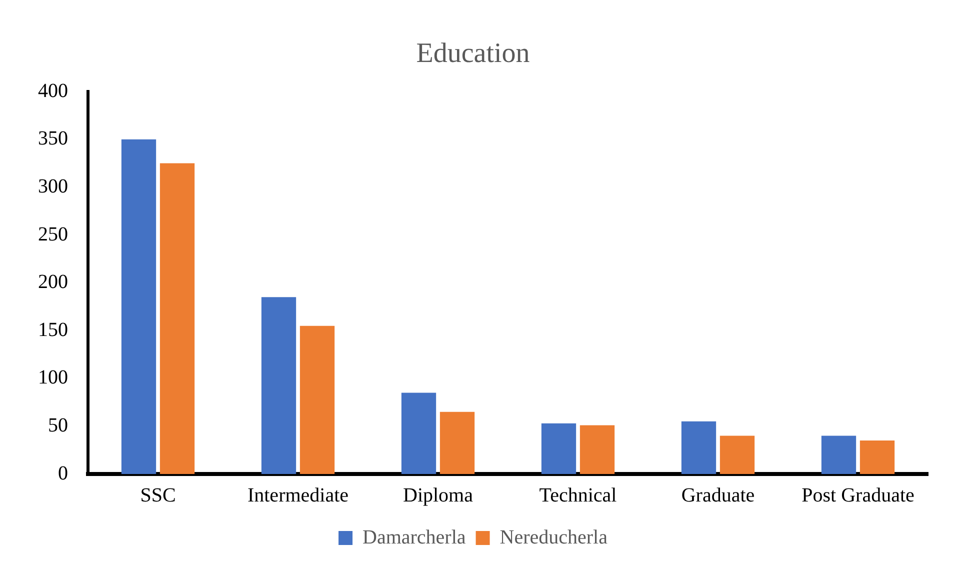 The width and height of the screenshot is (957, 579). What do you see at coordinates (473, 54) in the screenshot?
I see `chart-title: Education` at bounding box center [473, 54].